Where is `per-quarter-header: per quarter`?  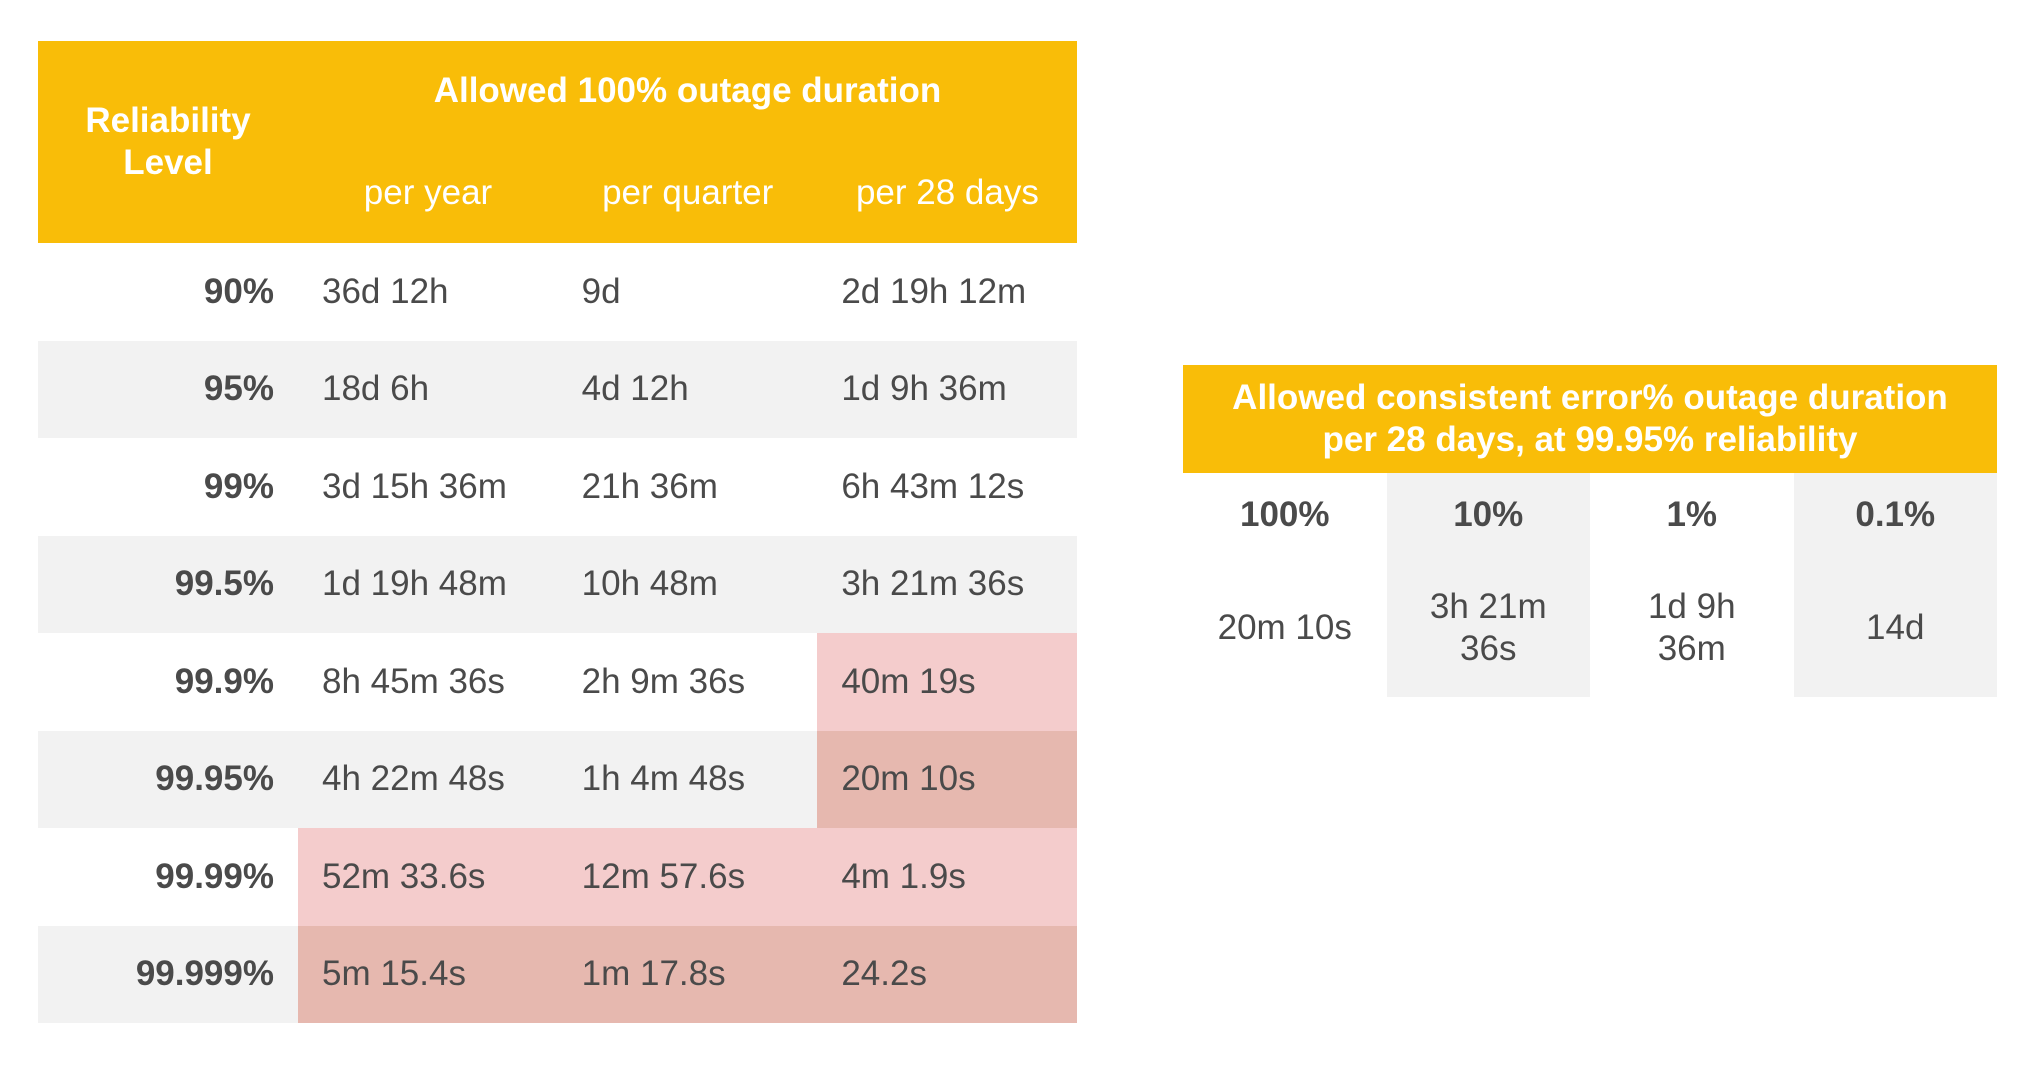 per-quarter-header: per quarter is located at coordinates (688, 192).